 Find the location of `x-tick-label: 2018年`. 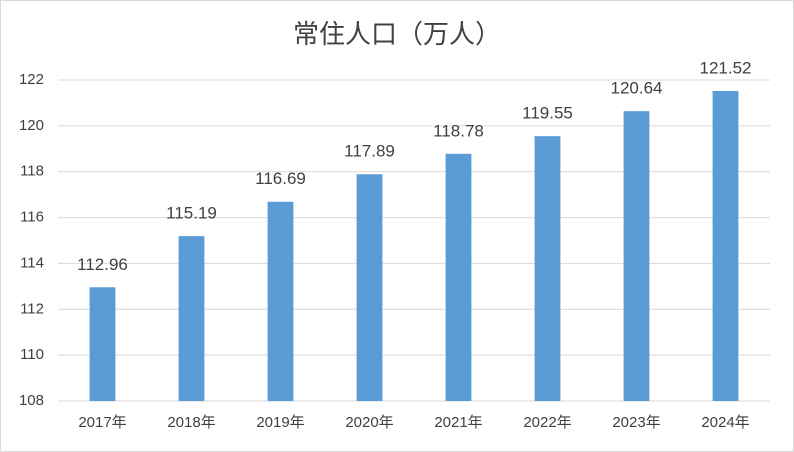

x-tick-label: 2018年 is located at coordinates (191, 422).